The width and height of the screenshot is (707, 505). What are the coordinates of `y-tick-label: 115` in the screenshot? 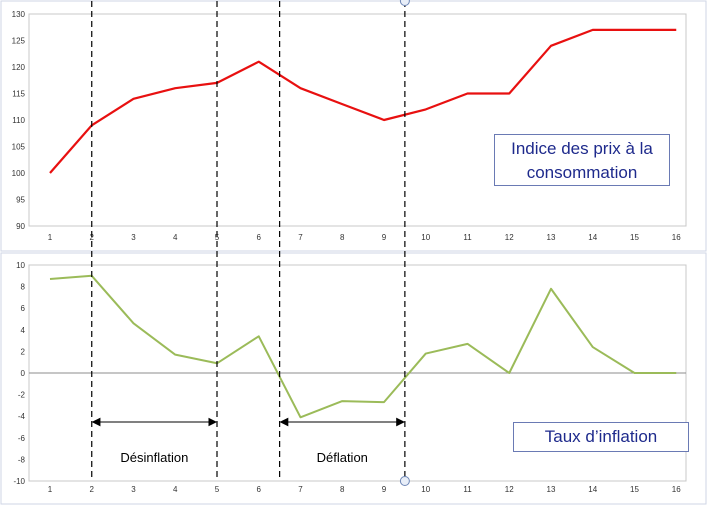 It's located at (18, 94).